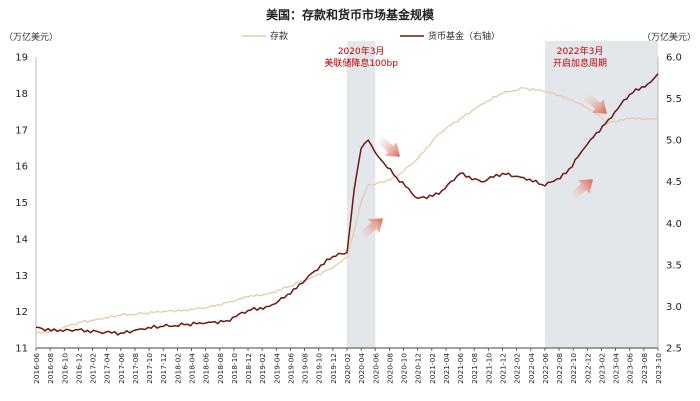 This screenshot has width=700, height=401. What do you see at coordinates (559, 368) in the screenshot?
I see `x-tick-label: 2022-08` at bounding box center [559, 368].